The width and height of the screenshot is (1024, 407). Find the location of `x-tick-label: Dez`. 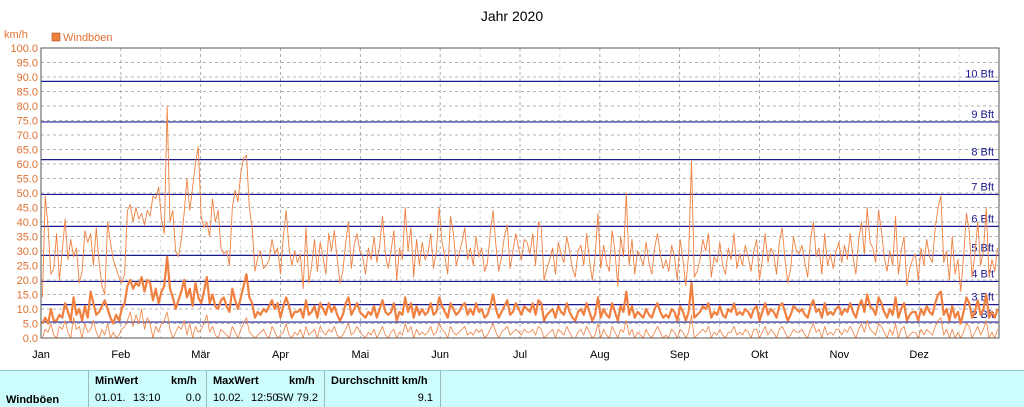

x-tick-label: Dez is located at coordinates (919, 355).